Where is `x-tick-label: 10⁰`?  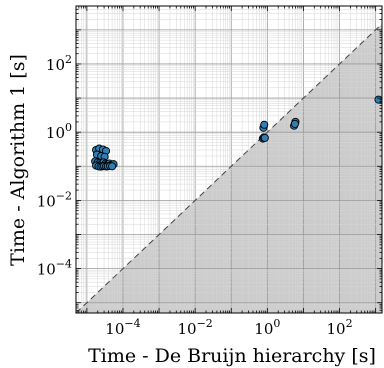
x-tick-label: 10⁰ is located at coordinates (267, 327).